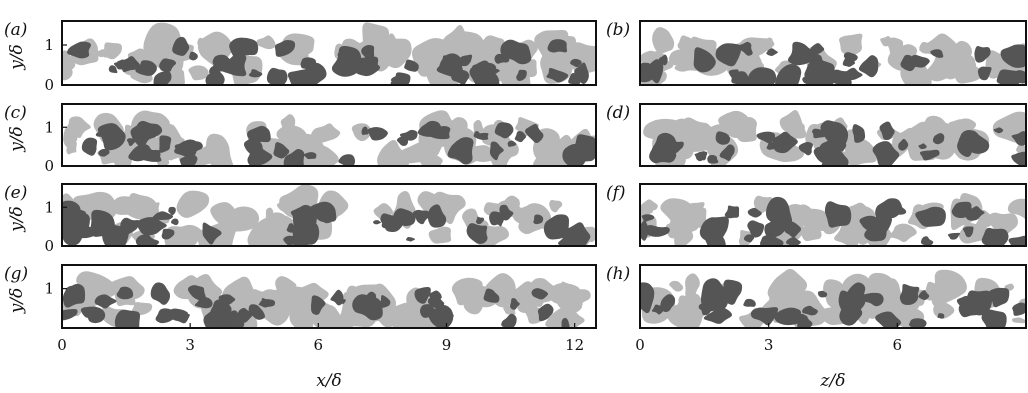 The width and height of the screenshot is (1028, 393). I want to click on panel-c-structures, so click(329, 138).